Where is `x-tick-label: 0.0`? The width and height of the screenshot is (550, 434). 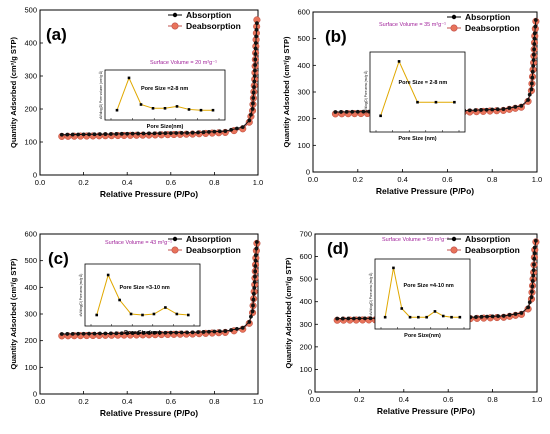 x-tick-label: 0.0 is located at coordinates (313, 179).